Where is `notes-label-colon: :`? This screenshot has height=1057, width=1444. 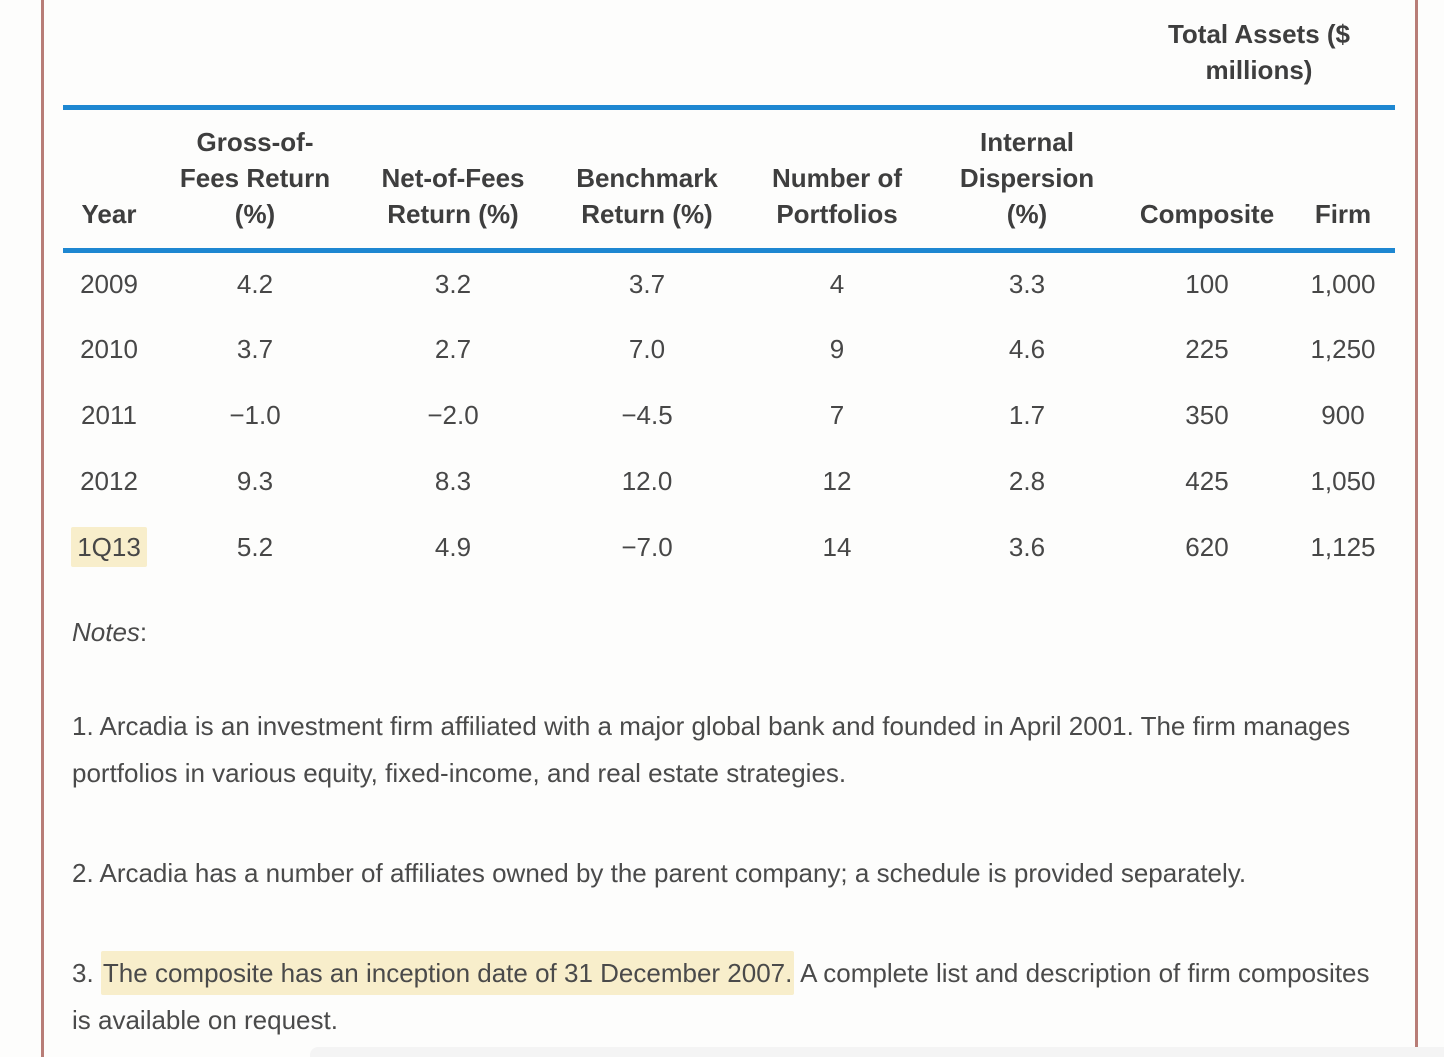 notes-label-colon: : is located at coordinates (143, 631).